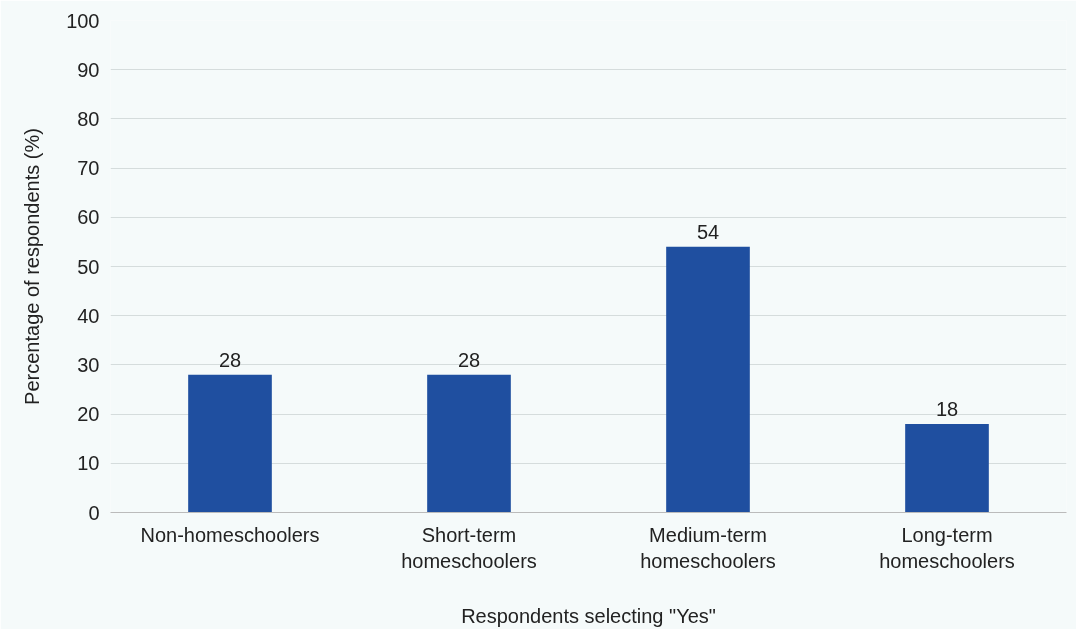  Describe the element at coordinates (588, 615) in the screenshot. I see `x-axis-title: Respondents selecting "Yes"` at that location.